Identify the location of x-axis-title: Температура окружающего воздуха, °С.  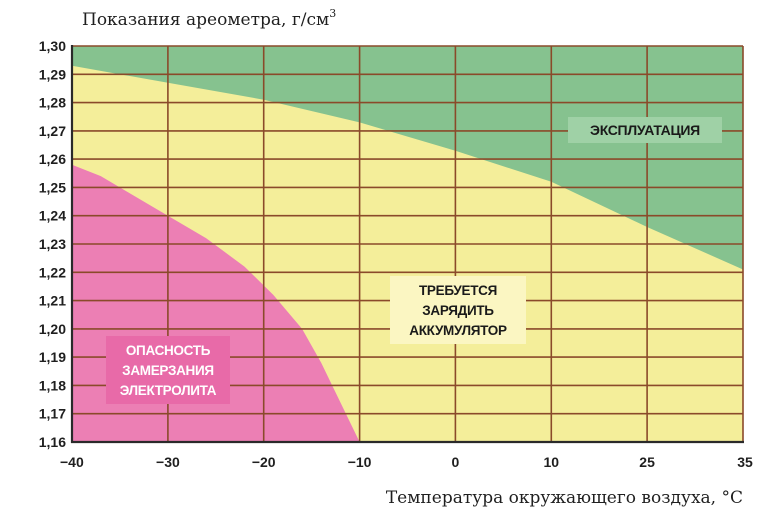
(564, 498).